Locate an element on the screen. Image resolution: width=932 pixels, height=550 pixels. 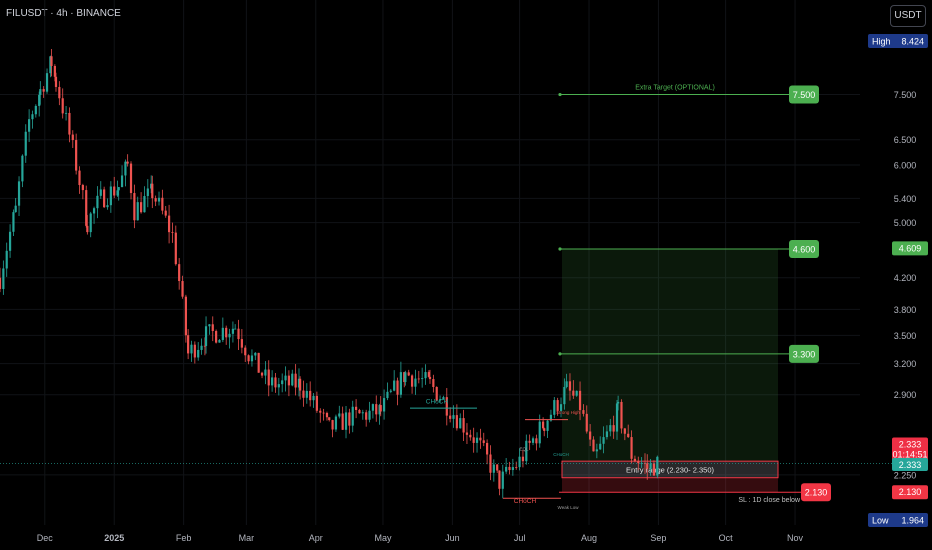
time-tick-label: Nov is located at coordinates (795, 538).